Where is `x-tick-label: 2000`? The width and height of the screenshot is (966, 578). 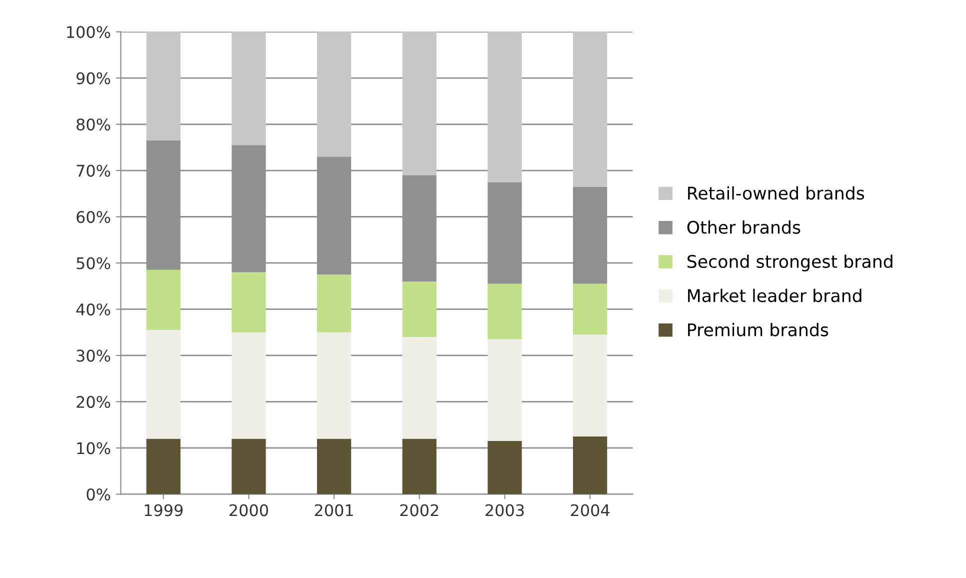
x-tick-label: 2000 is located at coordinates (249, 510).